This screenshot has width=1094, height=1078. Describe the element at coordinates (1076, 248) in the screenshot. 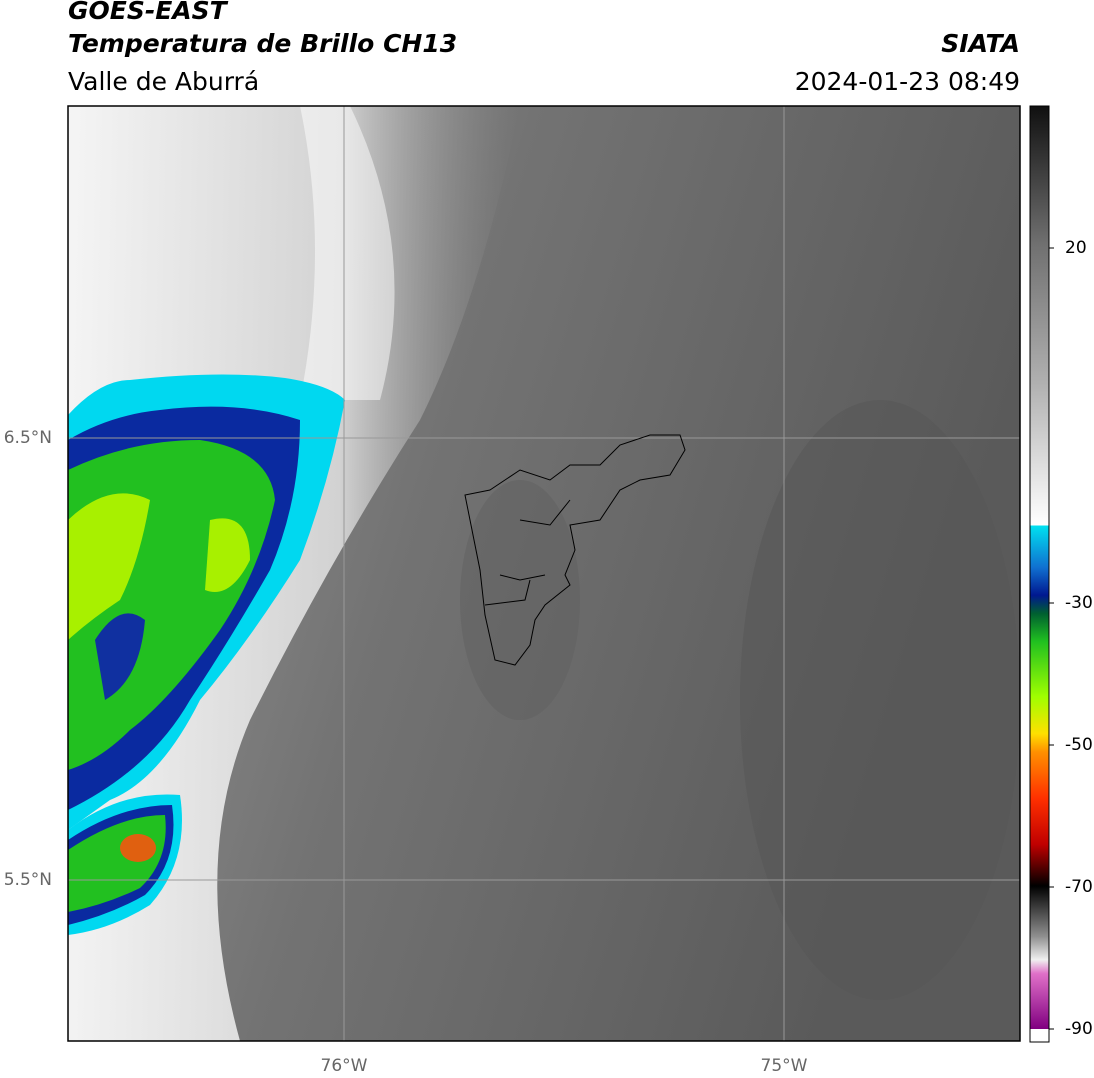

I see `colorbar-tick-label: 20` at that location.